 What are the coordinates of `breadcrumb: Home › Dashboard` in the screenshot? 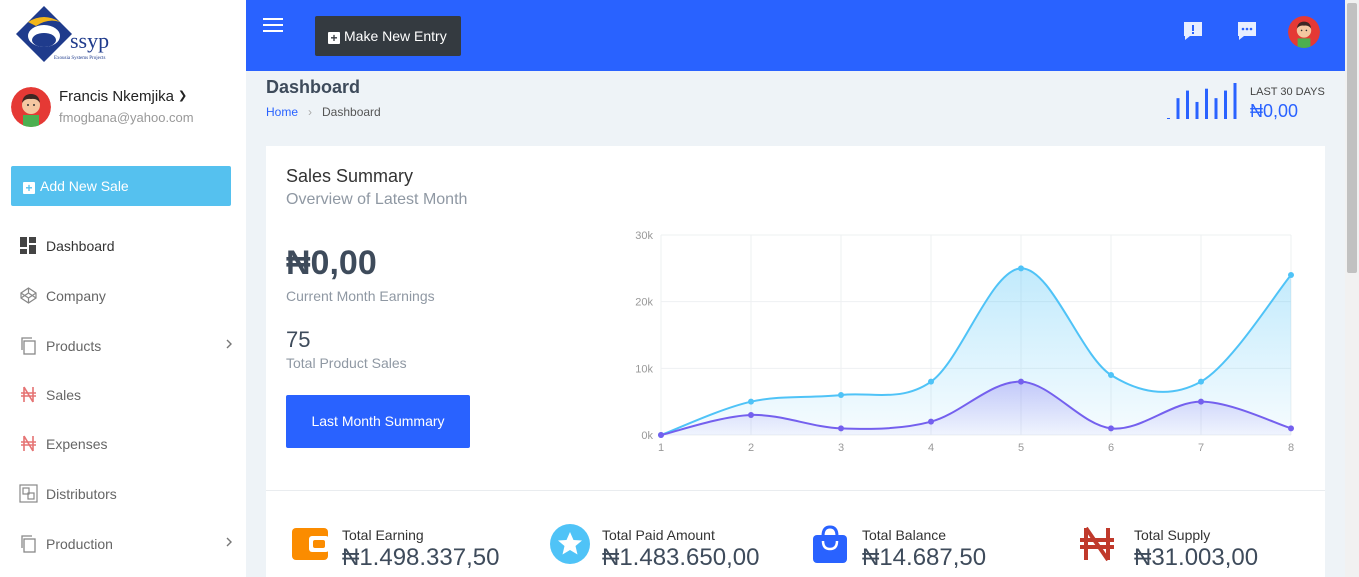 It's located at (323, 112).